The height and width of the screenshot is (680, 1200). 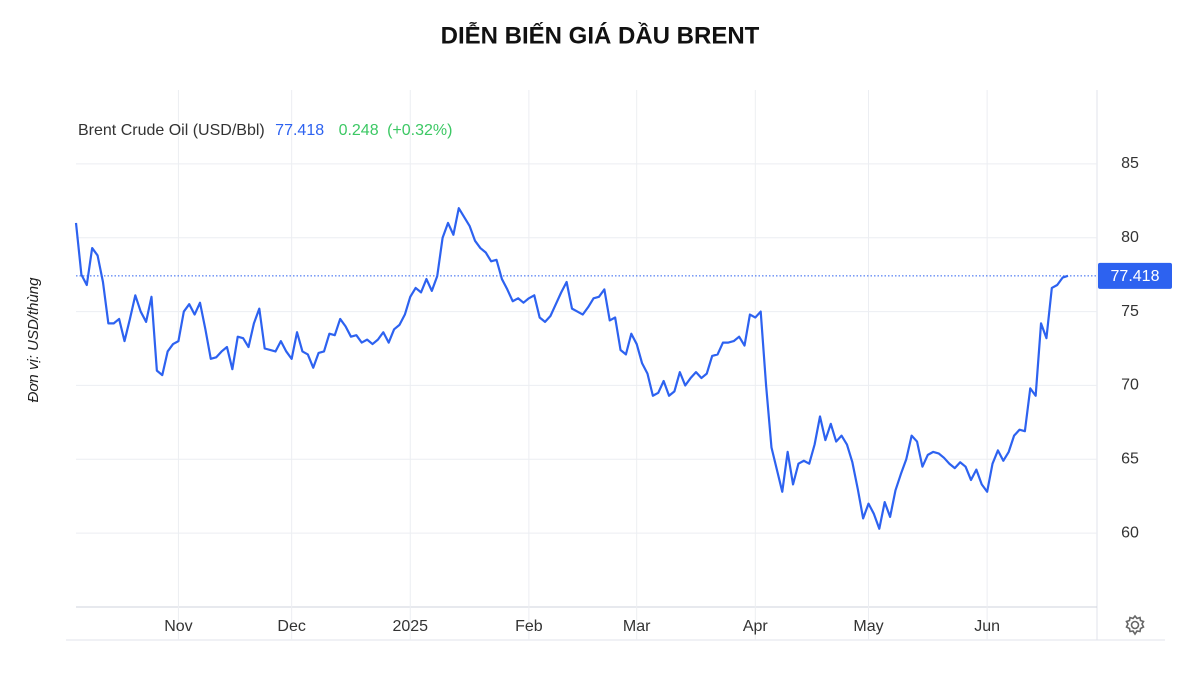 I want to click on x-tick-label: May, so click(x=868, y=626).